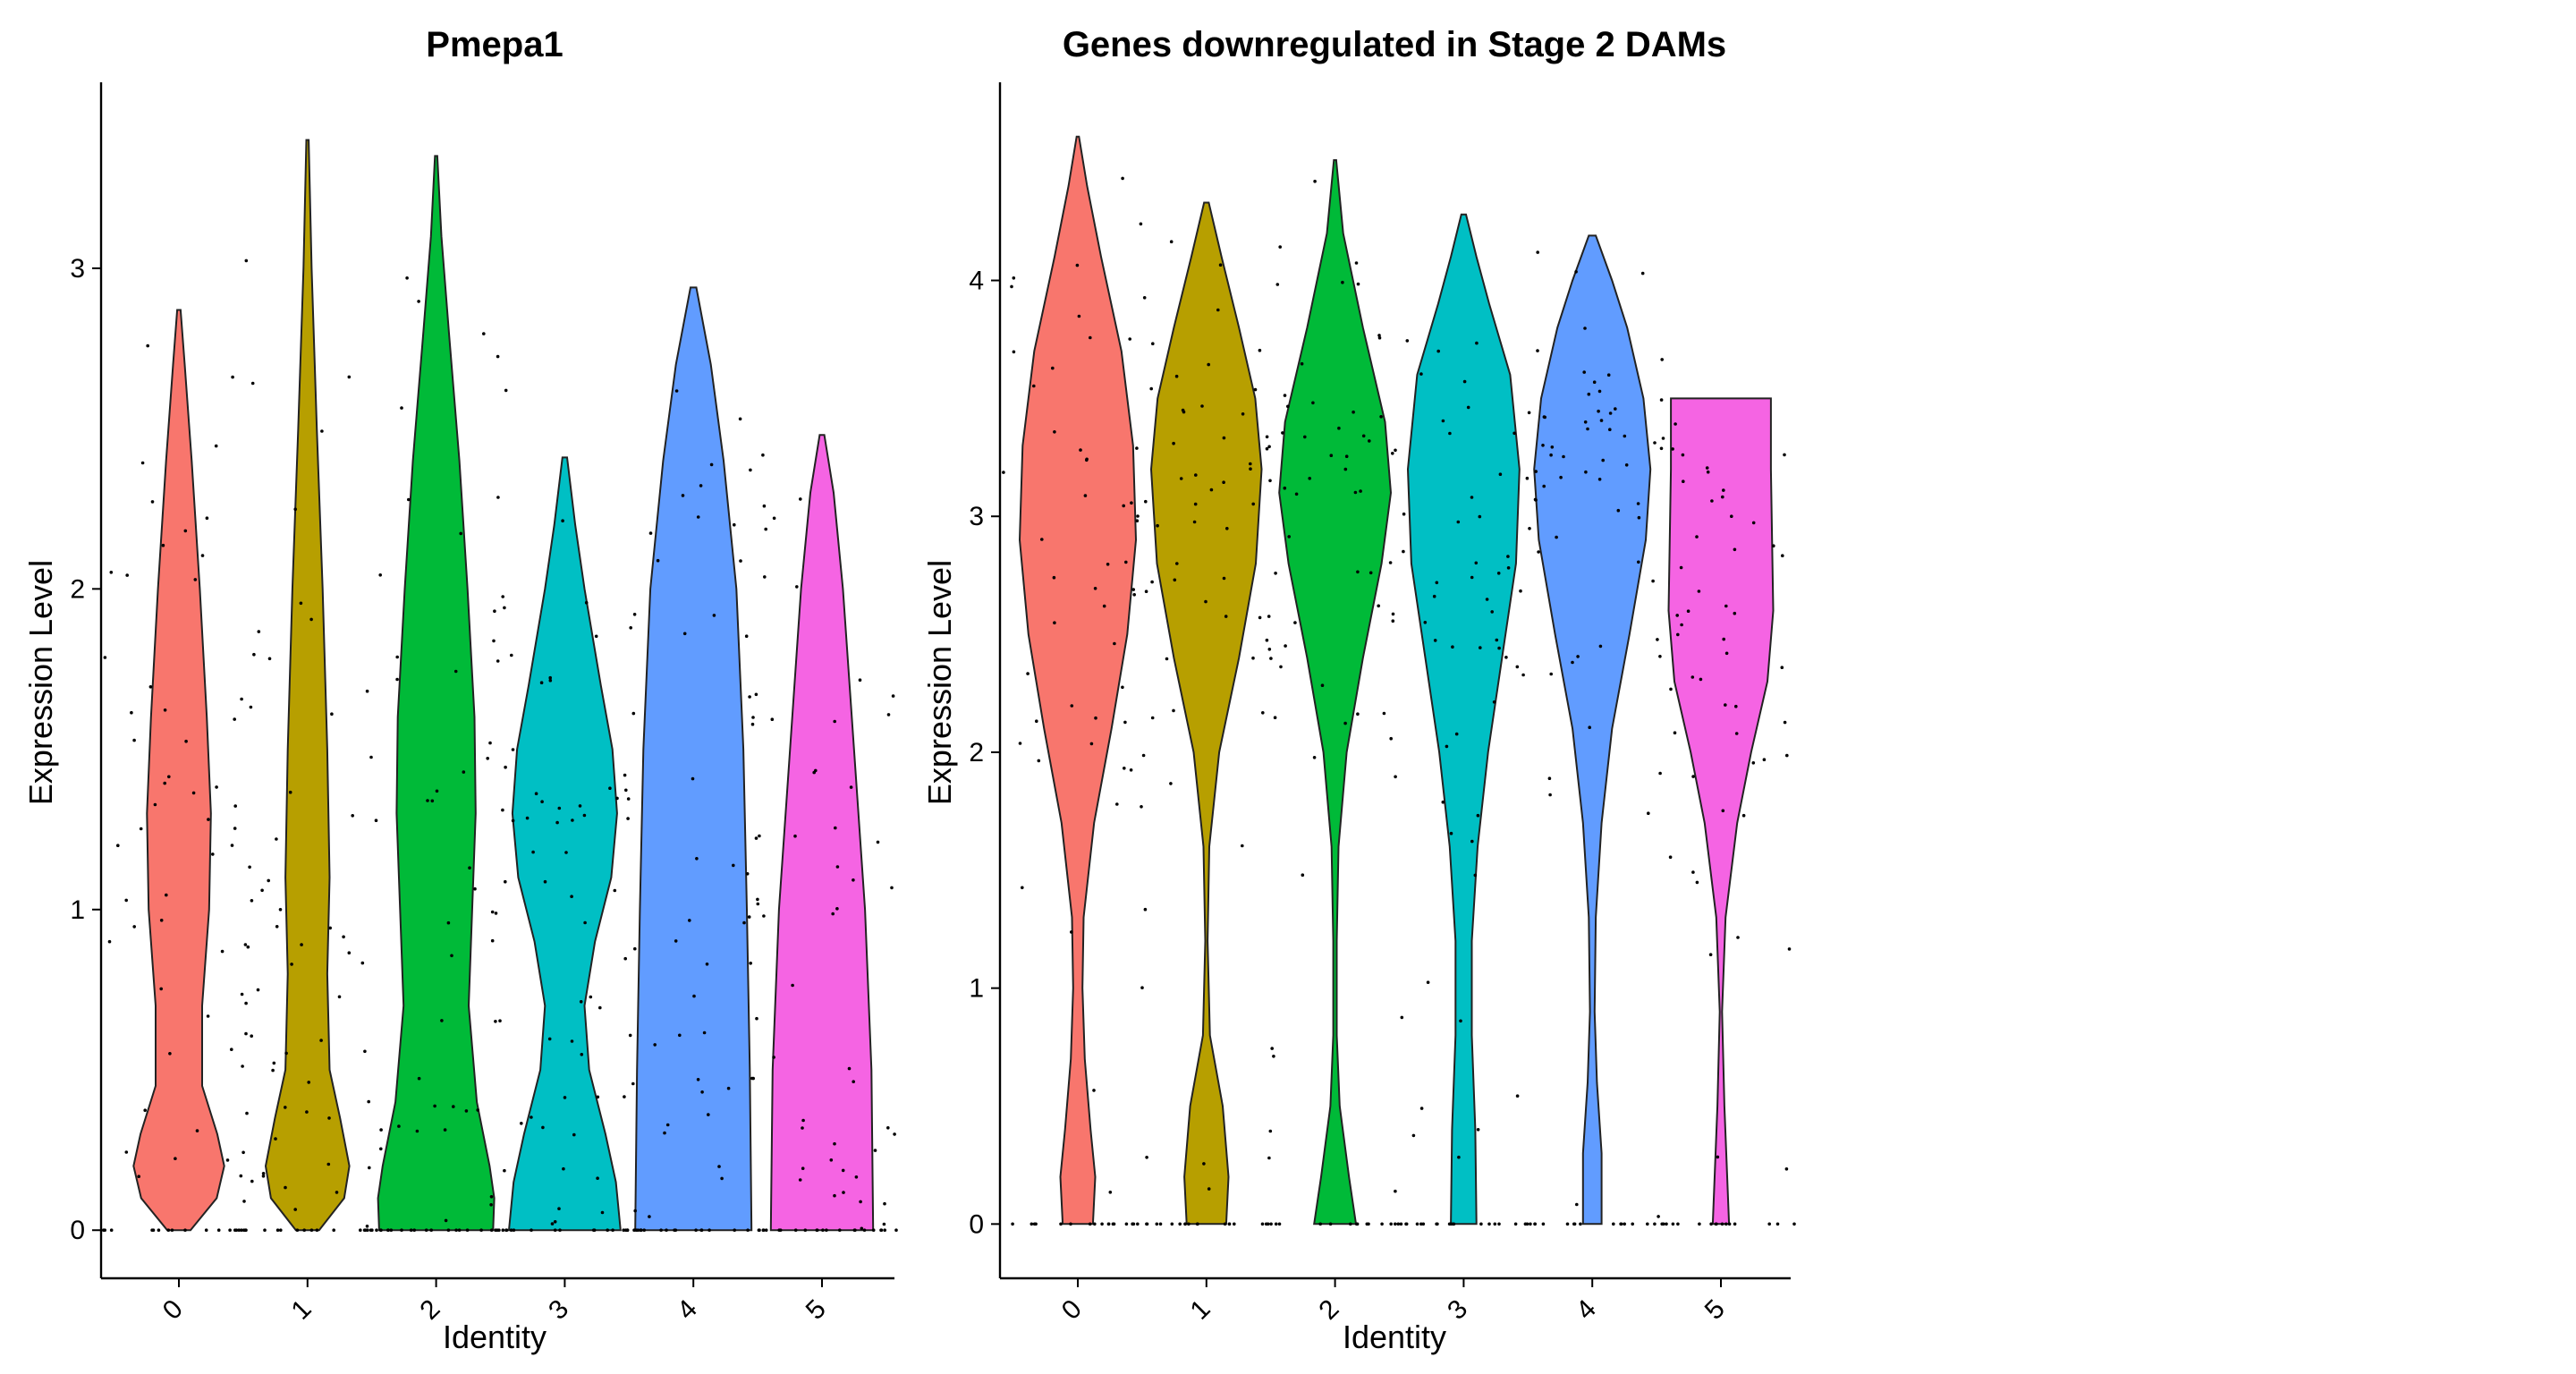 The width and height of the screenshot is (2576, 1374). Describe the element at coordinates (976, 281) in the screenshot. I see `y-tick-label: 4` at that location.